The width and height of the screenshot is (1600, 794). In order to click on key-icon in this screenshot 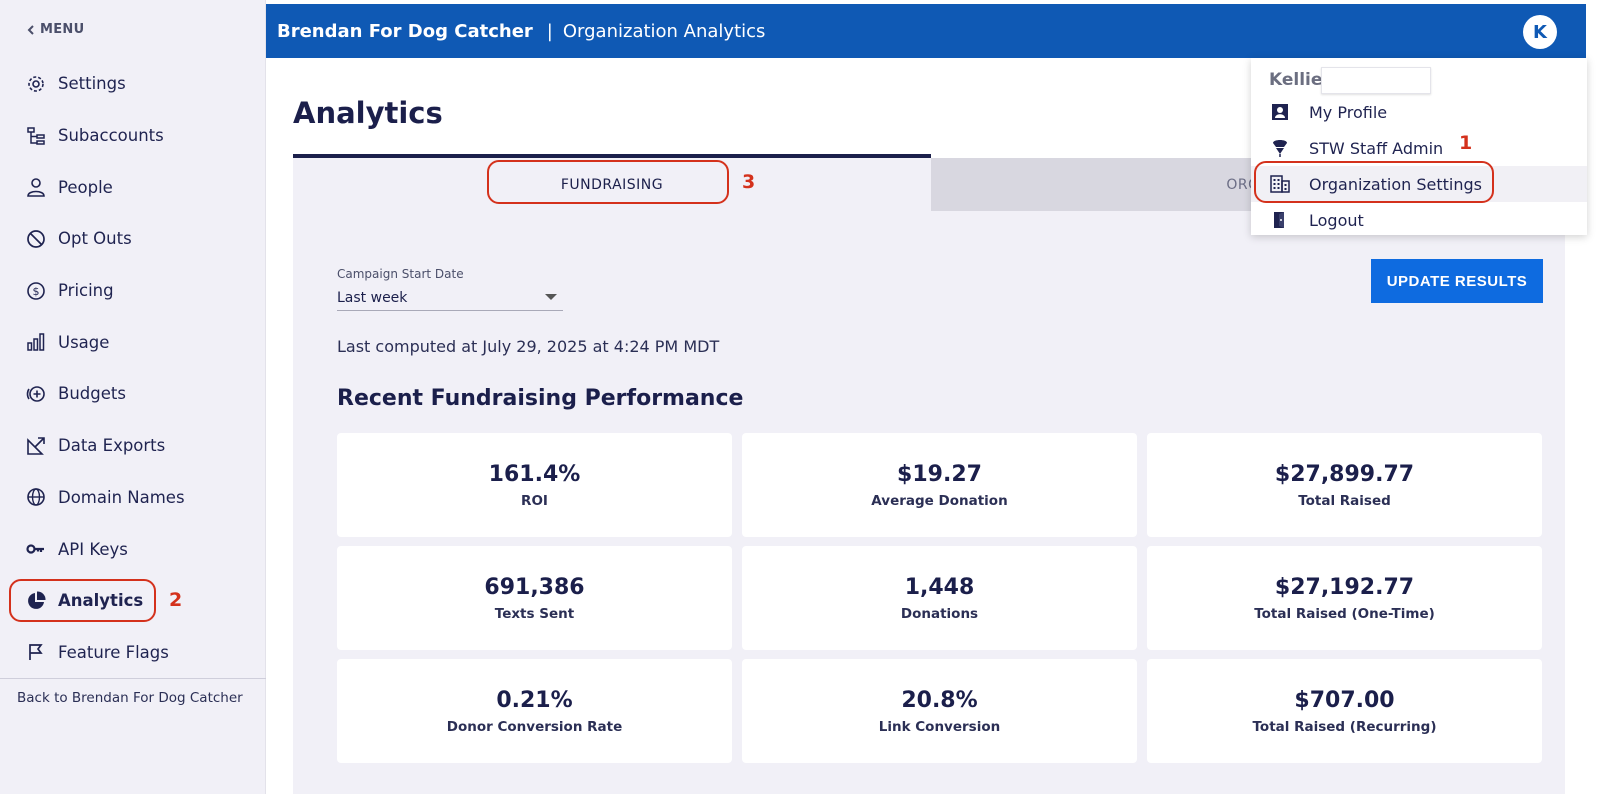, I will do `click(36, 549)`.